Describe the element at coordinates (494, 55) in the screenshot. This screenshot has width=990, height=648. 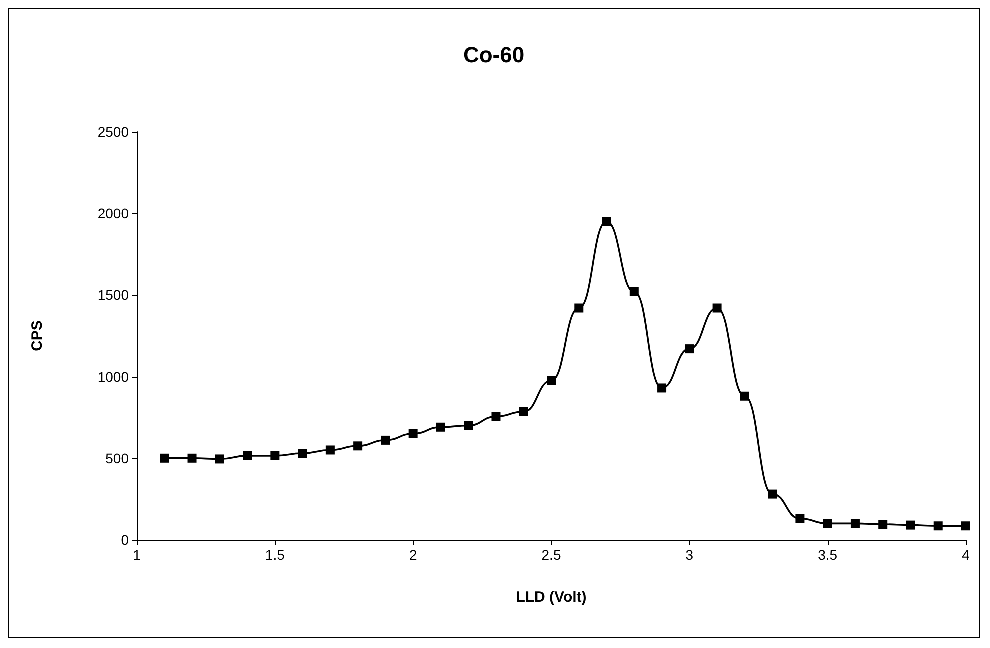
I see `chart-title: Co-60` at that location.